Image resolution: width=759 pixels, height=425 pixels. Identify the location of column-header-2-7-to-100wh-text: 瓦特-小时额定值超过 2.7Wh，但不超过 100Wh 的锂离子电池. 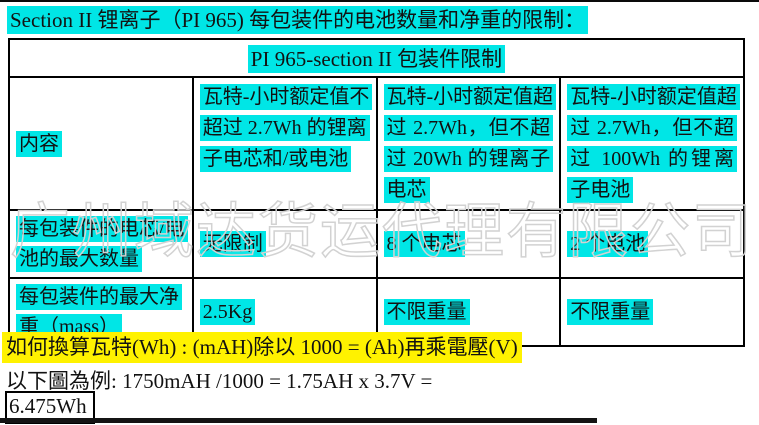
(653, 143).